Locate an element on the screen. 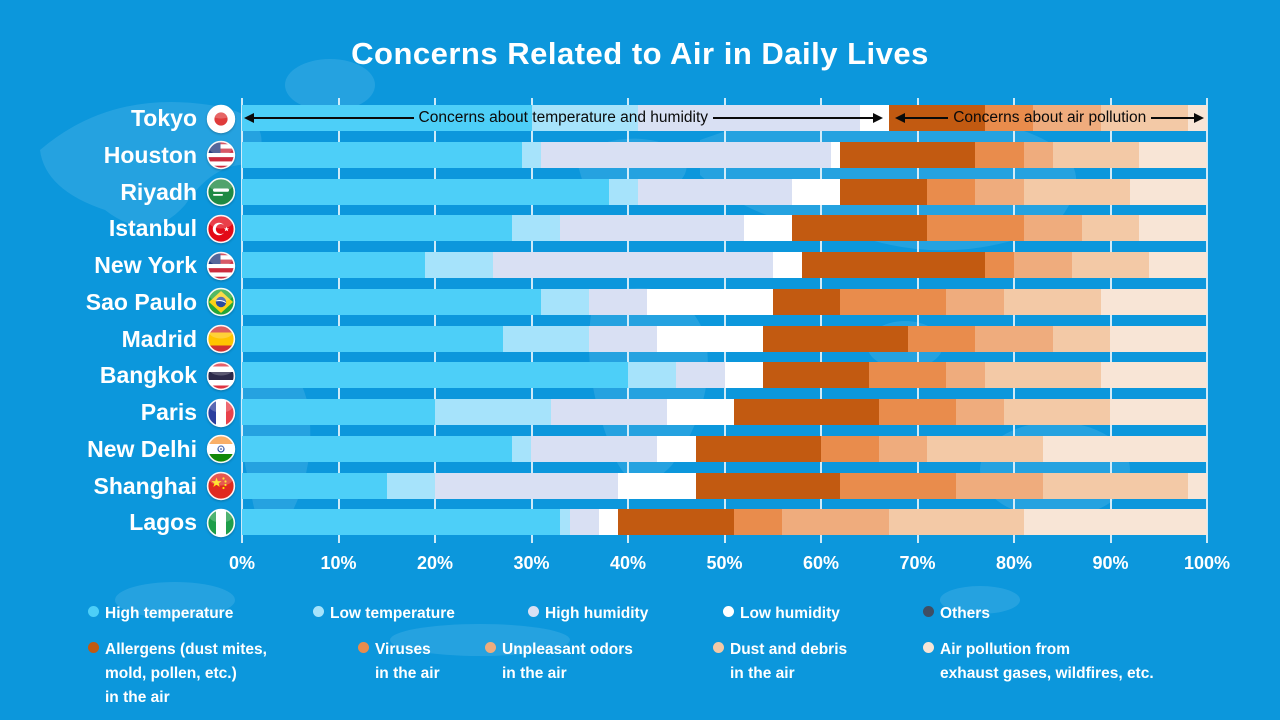 The height and width of the screenshot is (720, 1280). city-label-row: Shanghai is located at coordinates (119, 486).